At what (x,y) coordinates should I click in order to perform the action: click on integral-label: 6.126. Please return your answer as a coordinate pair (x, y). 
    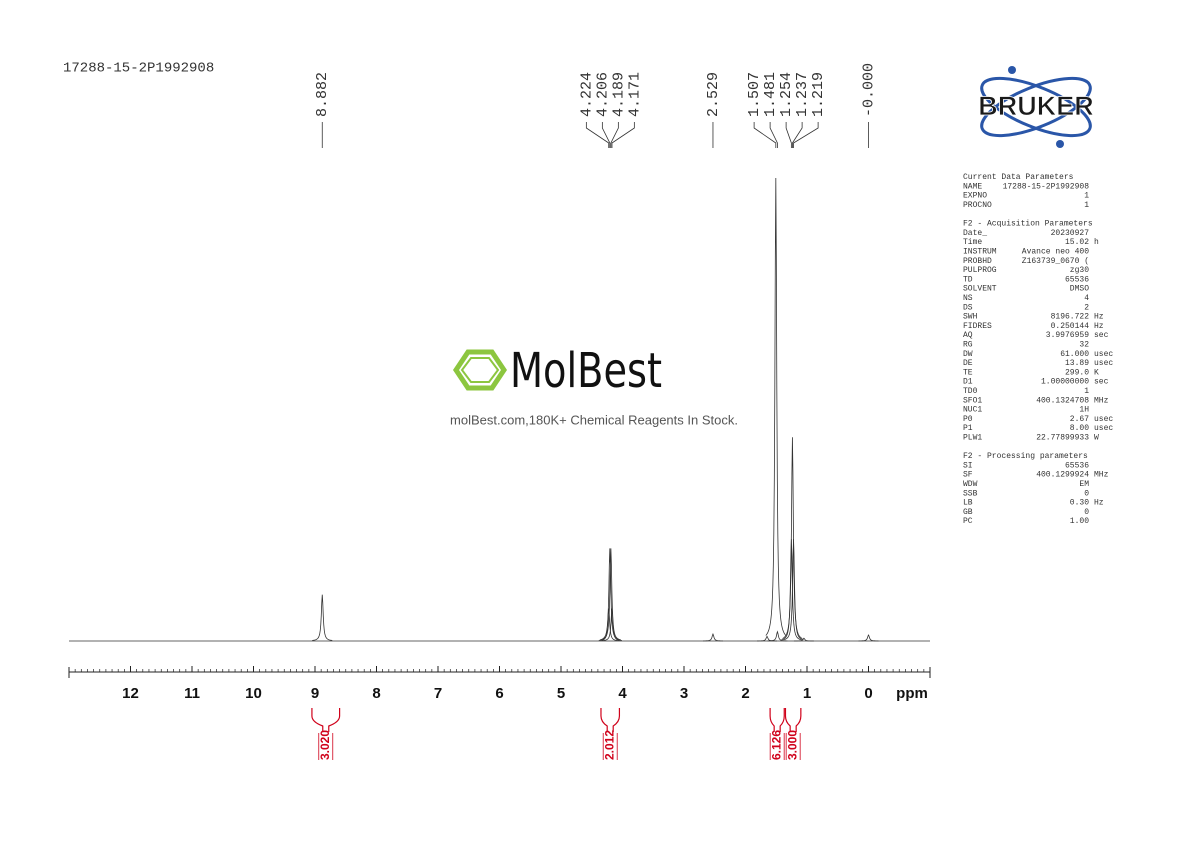
    Looking at the image, I should click on (776, 745).